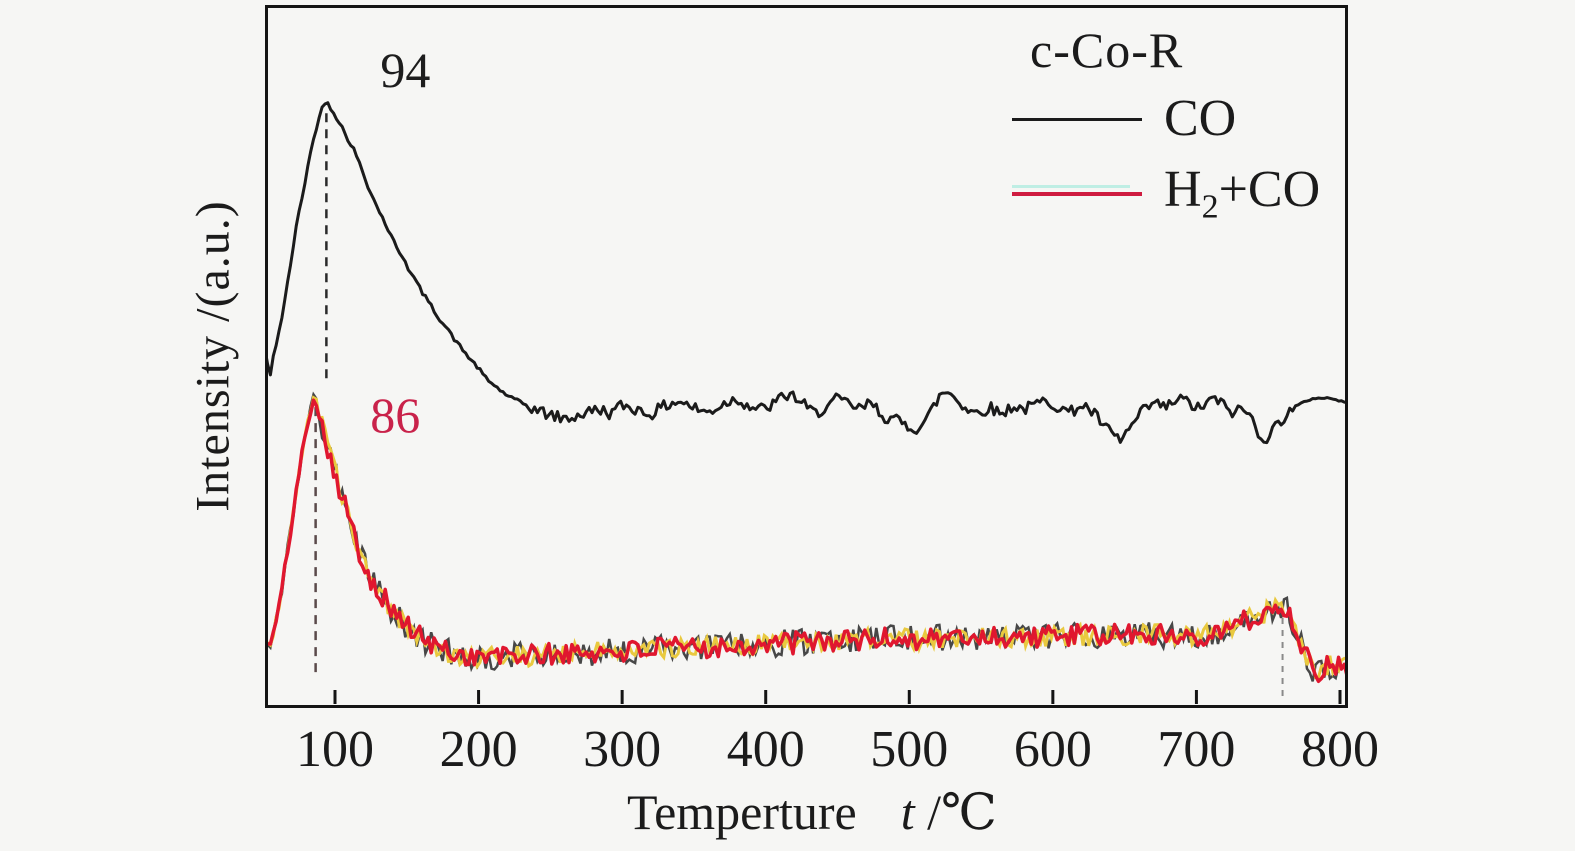  Describe the element at coordinates (1107, 50) in the screenshot. I see `legend-title: c-Co-R` at that location.